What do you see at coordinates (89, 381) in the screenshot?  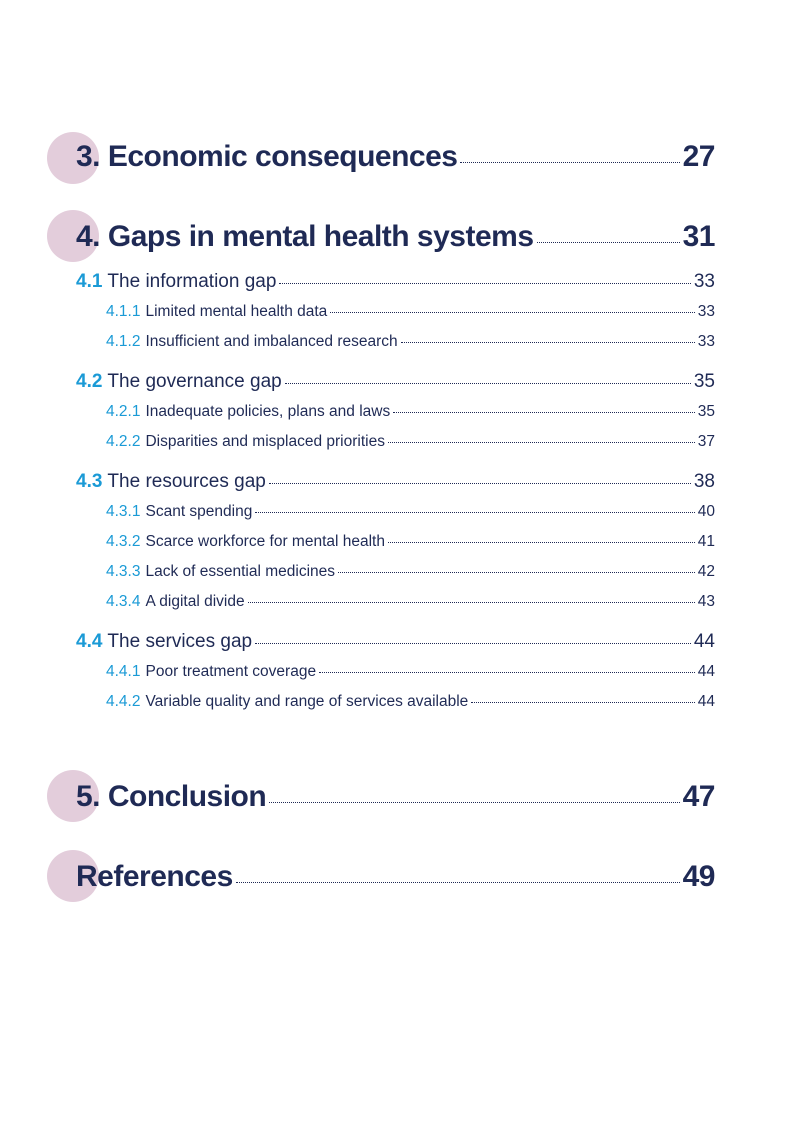 I see `section-number: 4.2` at bounding box center [89, 381].